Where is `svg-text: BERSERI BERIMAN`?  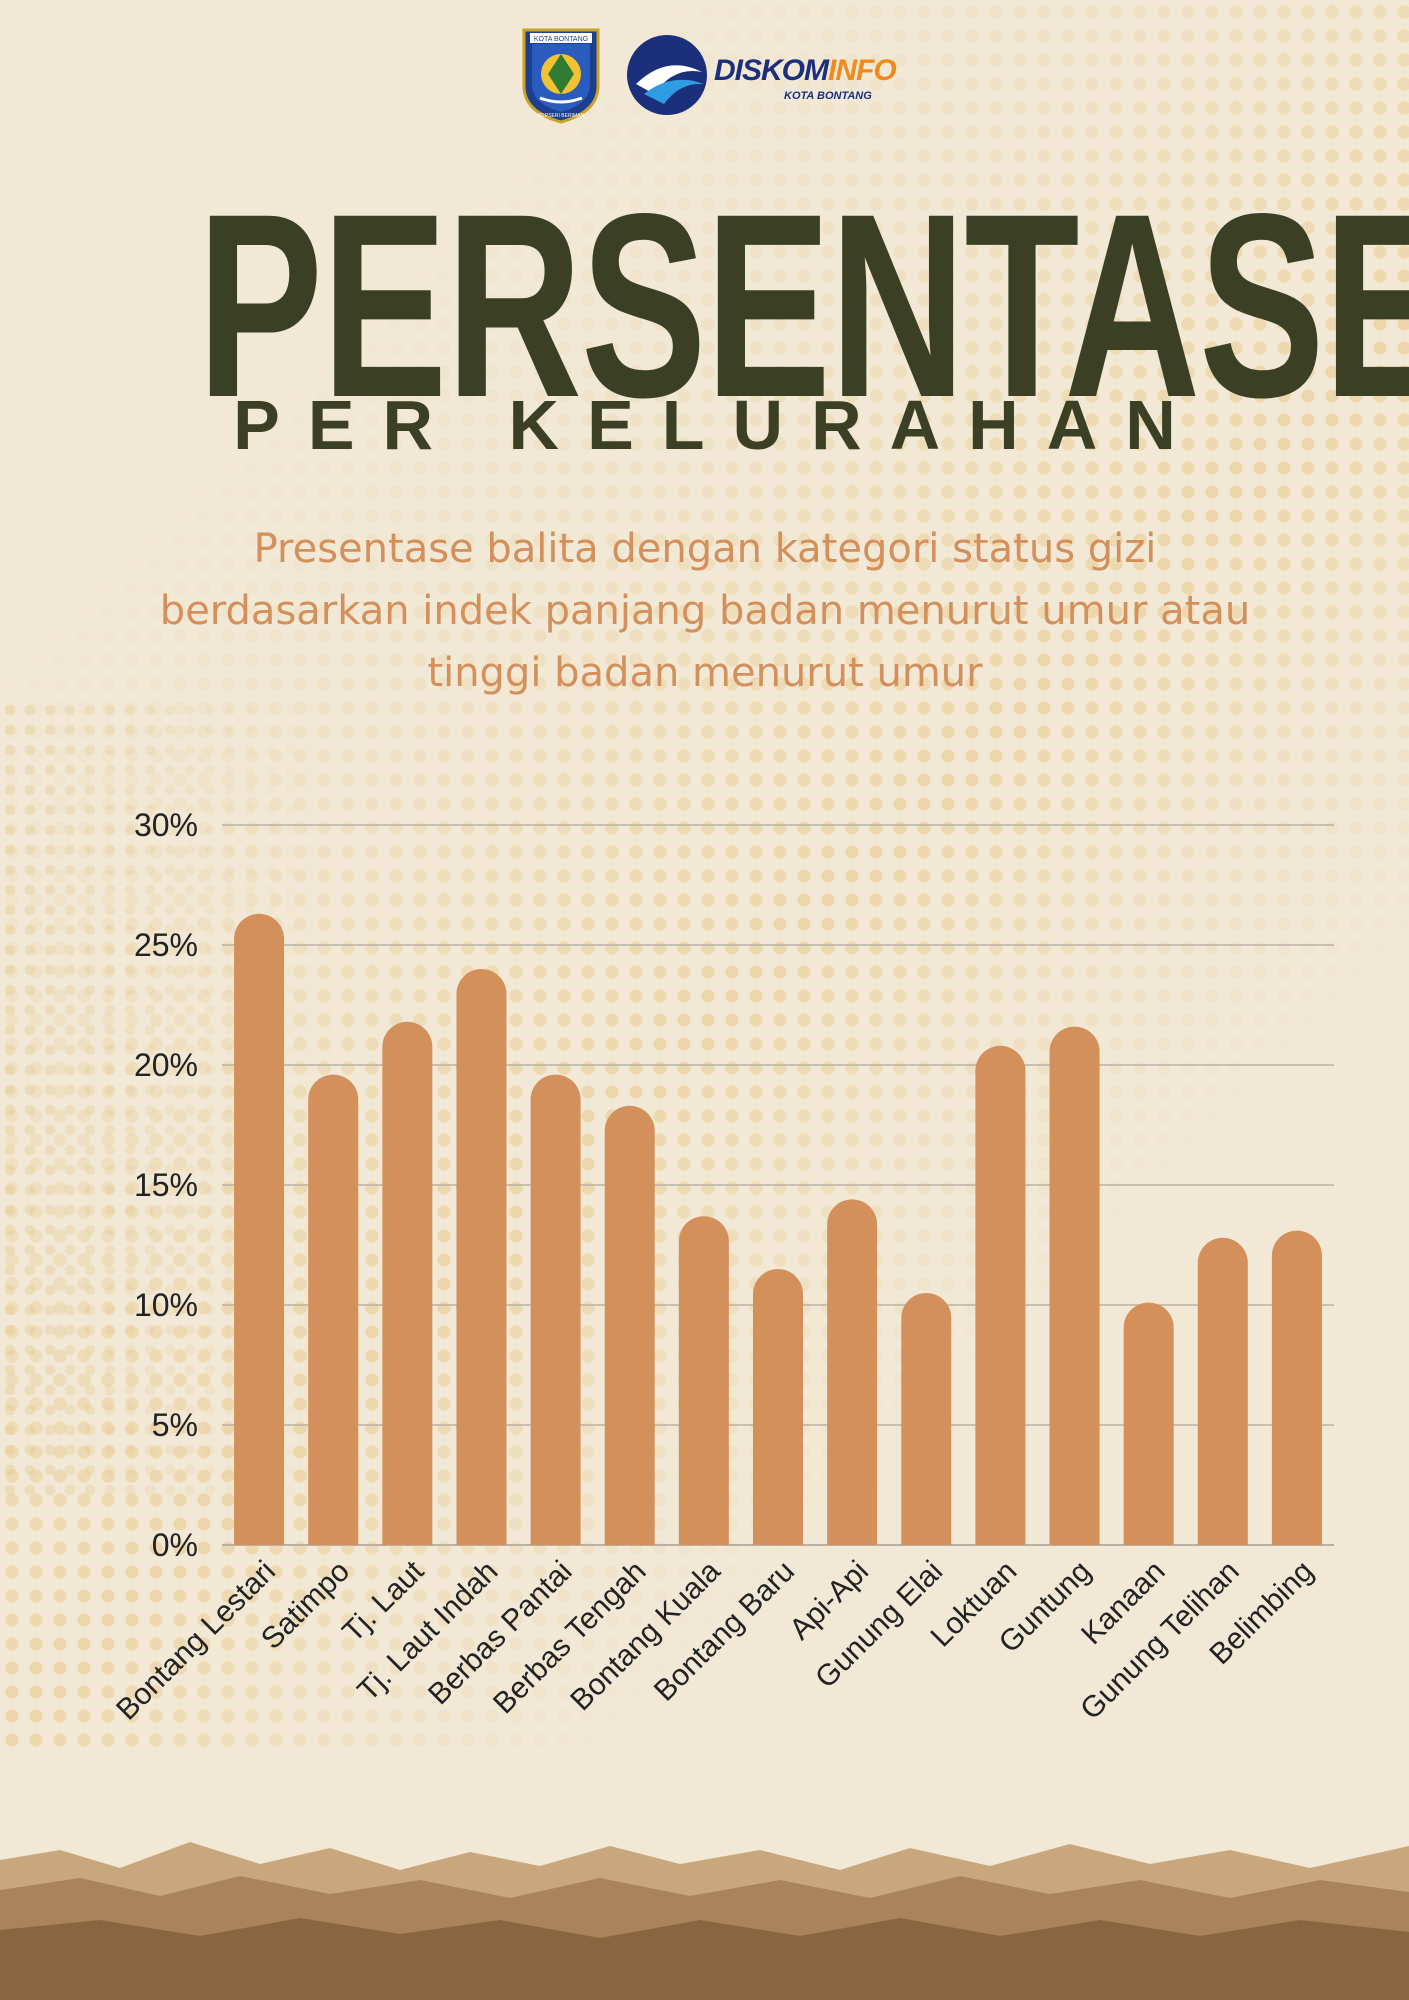
svg-text: BERSERI BERIMAN is located at coordinates (561, 116).